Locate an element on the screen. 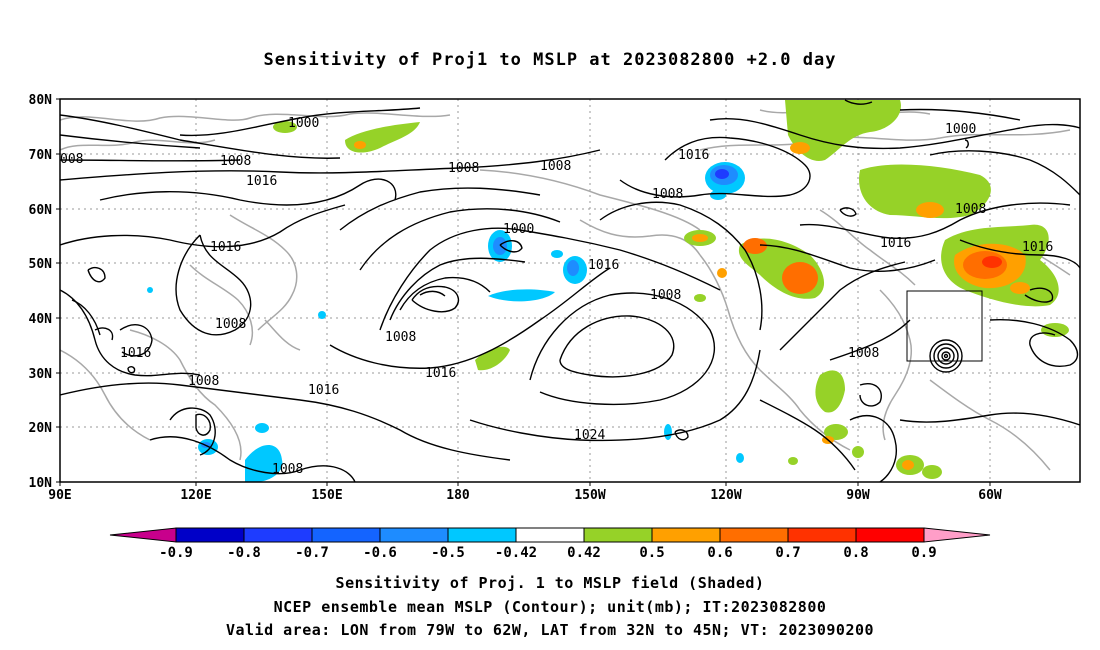 The image size is (1100, 650). lat-label: 20N is located at coordinates (41, 428).